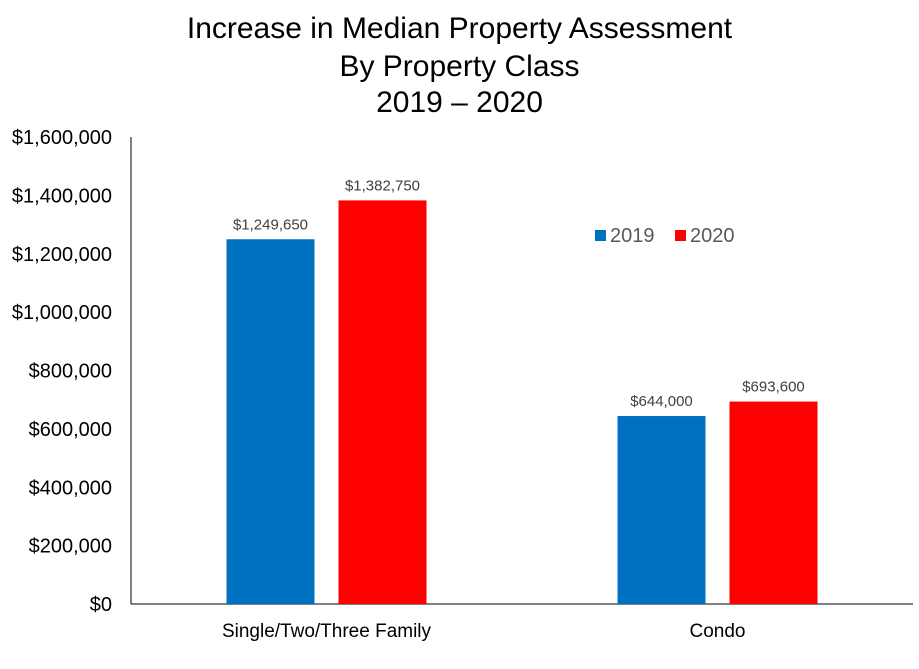  What do you see at coordinates (70, 488) in the screenshot?
I see `y-tick-label: $400,000` at bounding box center [70, 488].